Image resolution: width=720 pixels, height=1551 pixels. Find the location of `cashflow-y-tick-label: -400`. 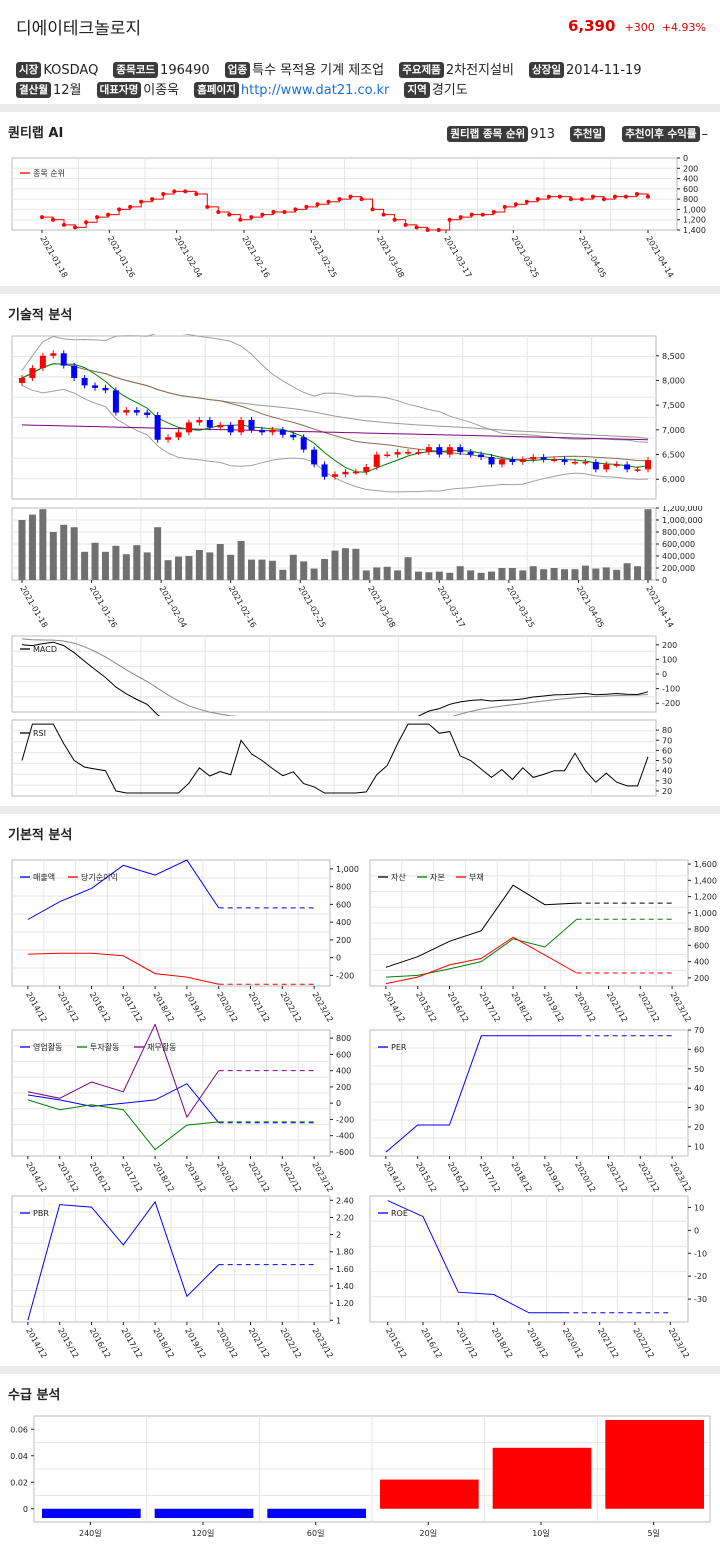

cashflow-y-tick-label: -400 is located at coordinates (345, 1136).